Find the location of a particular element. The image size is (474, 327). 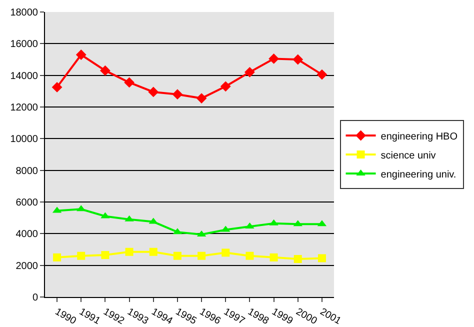

y-tick-label: 8000 is located at coordinates (27, 171).